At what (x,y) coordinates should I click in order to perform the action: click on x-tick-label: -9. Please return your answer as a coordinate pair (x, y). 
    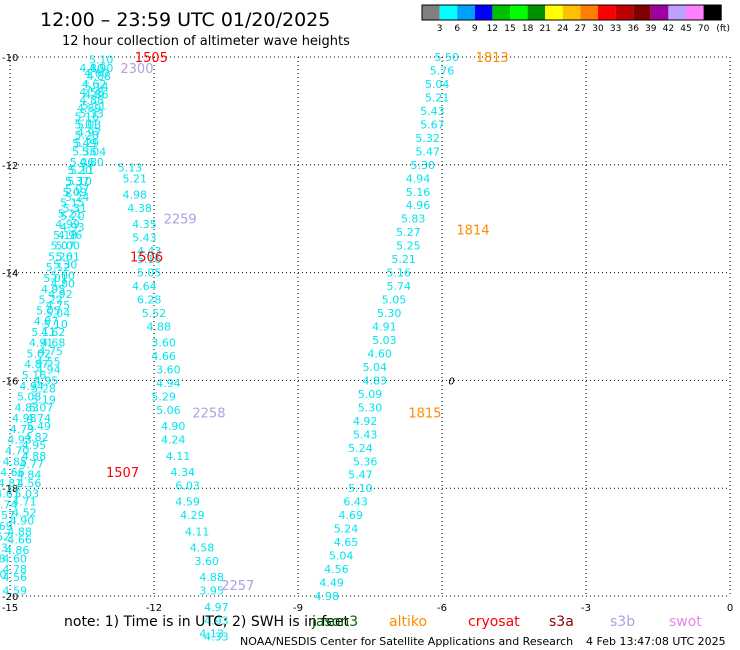
    Looking at the image, I should click on (298, 608).